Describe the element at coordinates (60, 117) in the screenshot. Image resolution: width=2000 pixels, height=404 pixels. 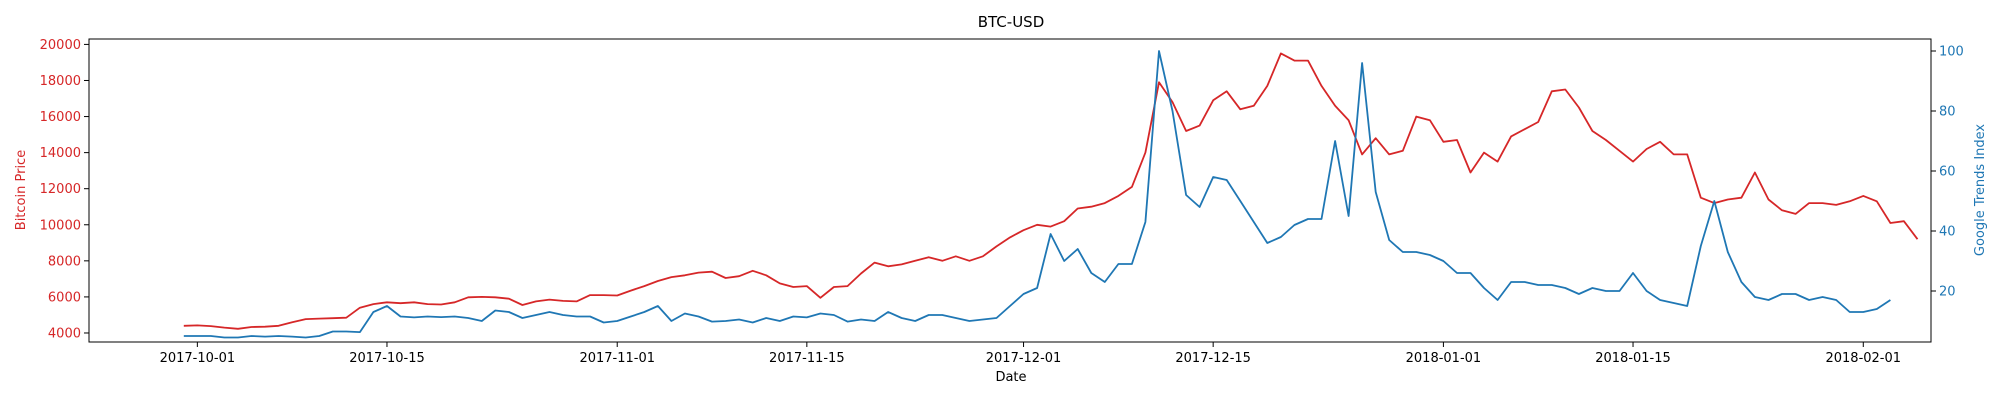
I see `y-left-tick-label: 16000` at that location.